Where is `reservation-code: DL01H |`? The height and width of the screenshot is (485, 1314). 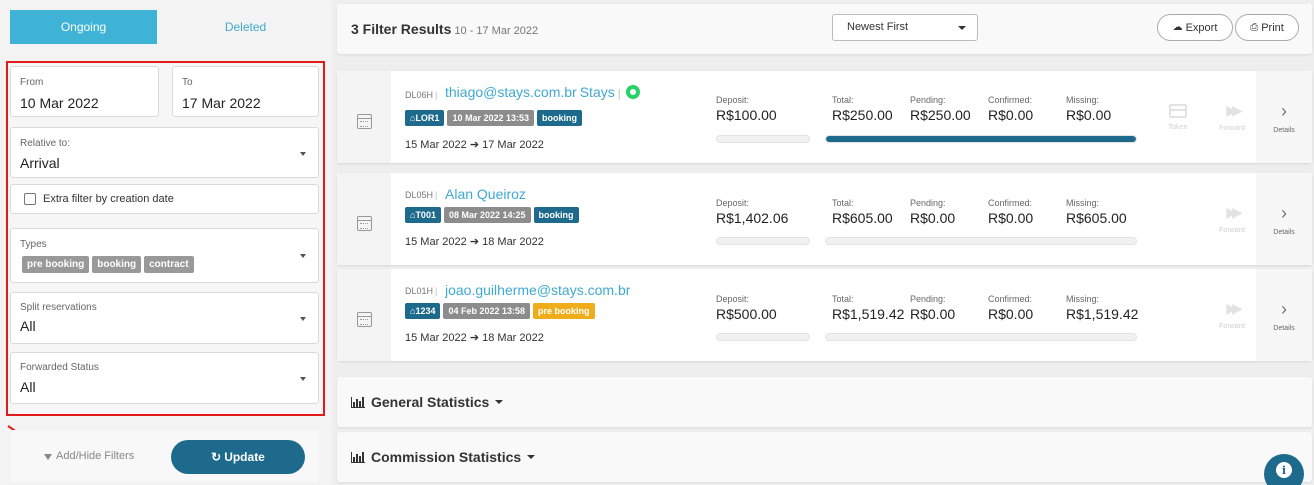
reservation-code: DL01H | is located at coordinates (421, 291).